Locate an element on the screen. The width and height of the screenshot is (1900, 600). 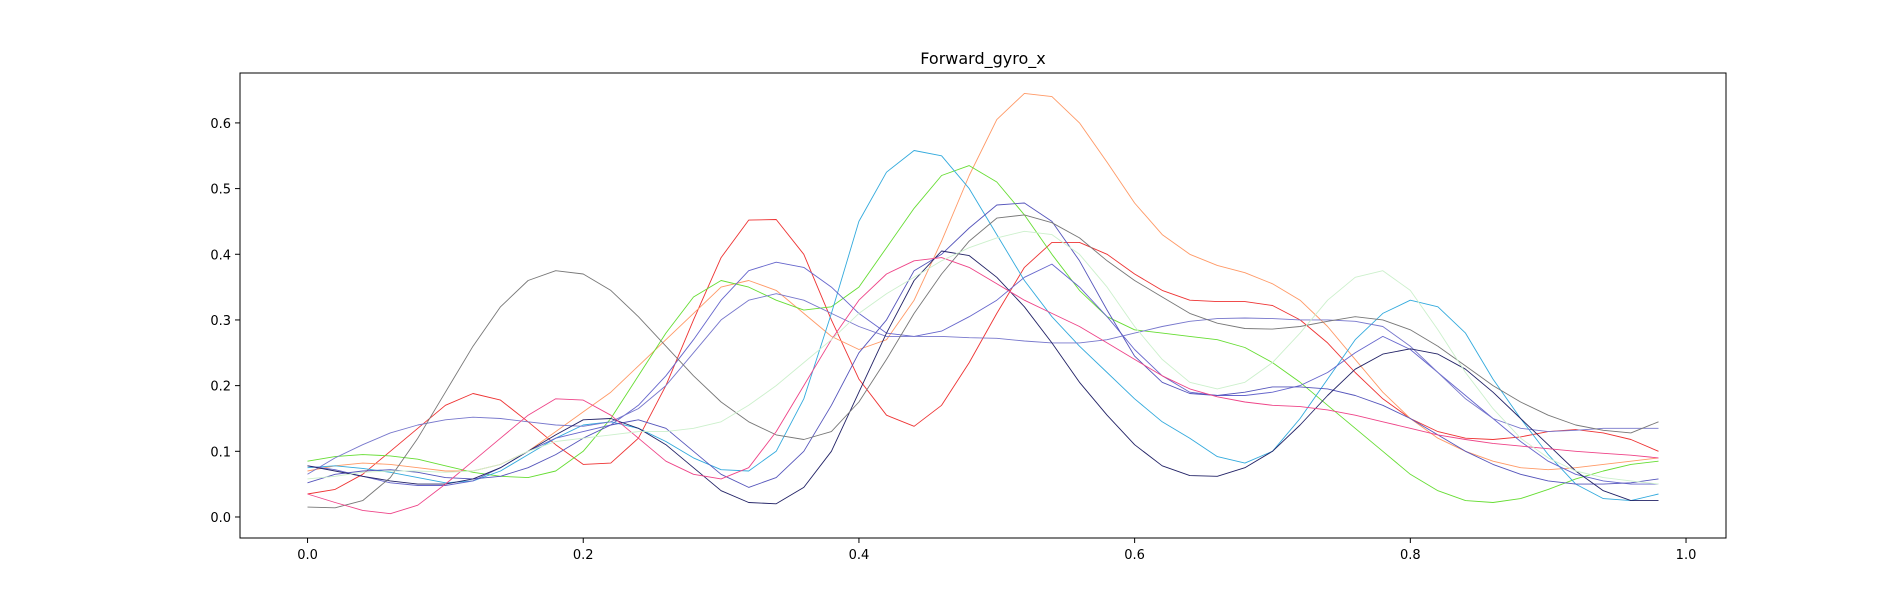
y-axis: 0.0 0.1 0.2 0.3 0.4 0.5 0.6 is located at coordinates (225, 321).